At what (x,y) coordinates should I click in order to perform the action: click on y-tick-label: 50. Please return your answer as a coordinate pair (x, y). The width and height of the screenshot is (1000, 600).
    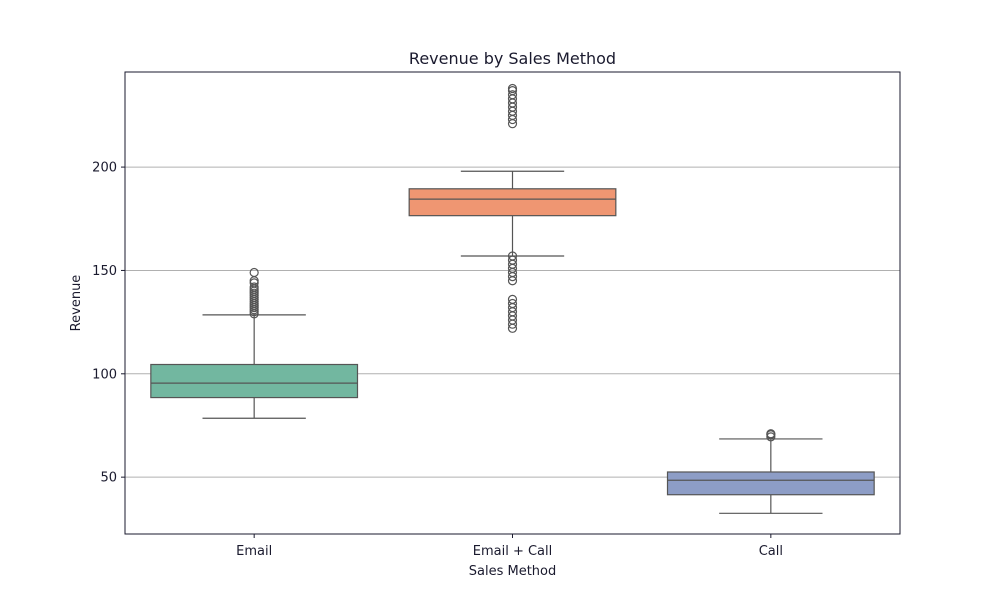
    Looking at the image, I should click on (108, 478).